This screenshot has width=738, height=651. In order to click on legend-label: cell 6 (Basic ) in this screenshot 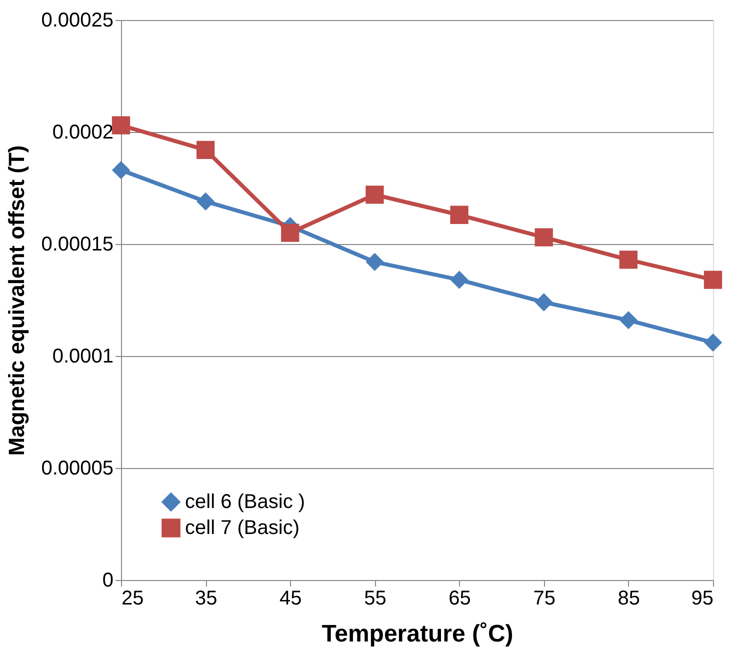, I will do `click(245, 502)`.